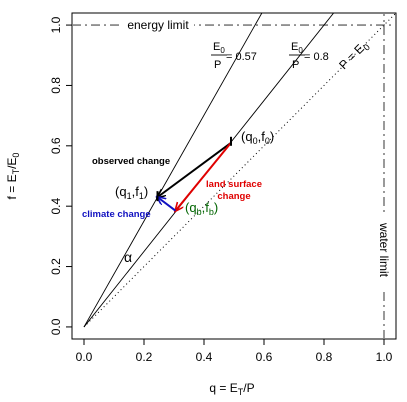  I want to click on climate-change-label: climate change, so click(116, 214).